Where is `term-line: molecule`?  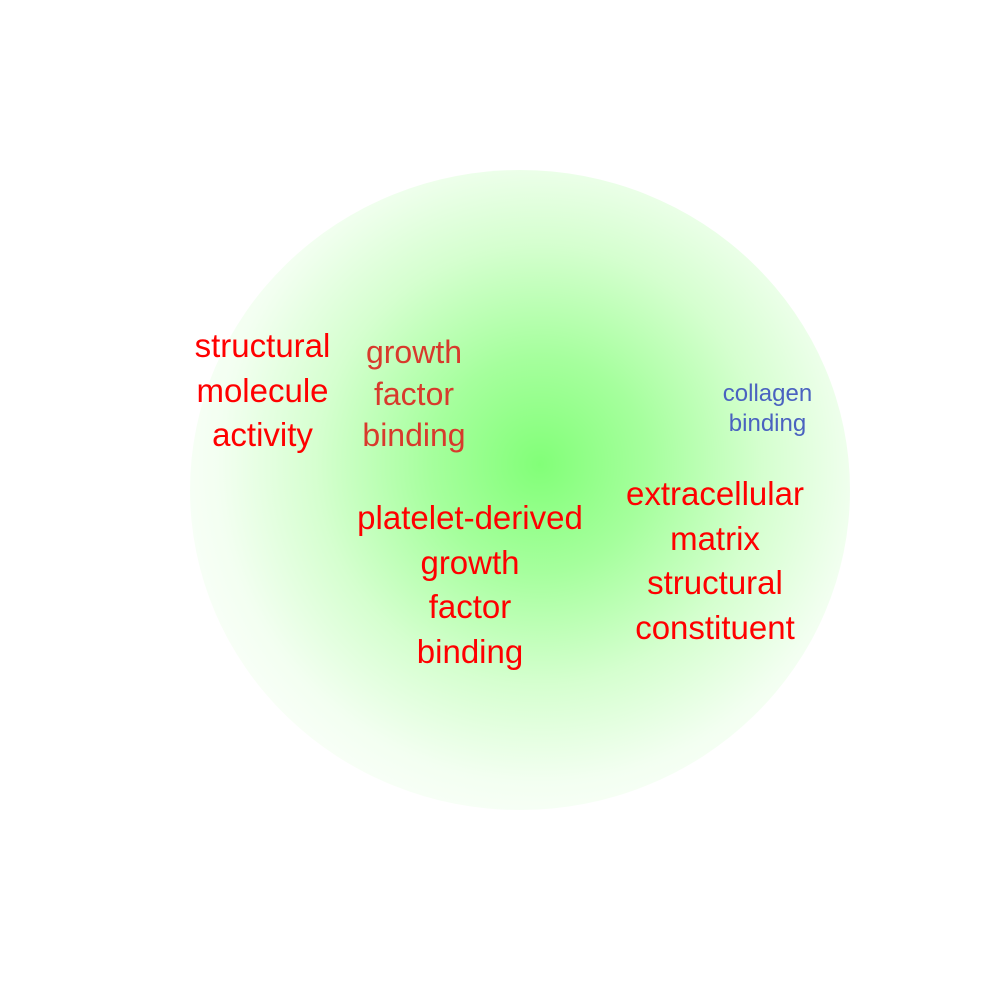 term-line: molecule is located at coordinates (262, 390).